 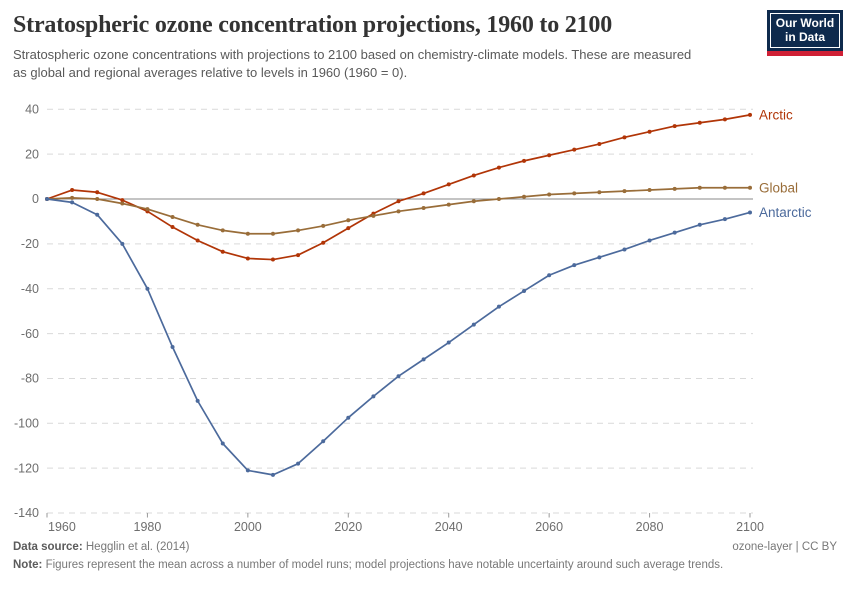 I want to click on owid-logo-text: Our World in Data, so click(x=805, y=30).